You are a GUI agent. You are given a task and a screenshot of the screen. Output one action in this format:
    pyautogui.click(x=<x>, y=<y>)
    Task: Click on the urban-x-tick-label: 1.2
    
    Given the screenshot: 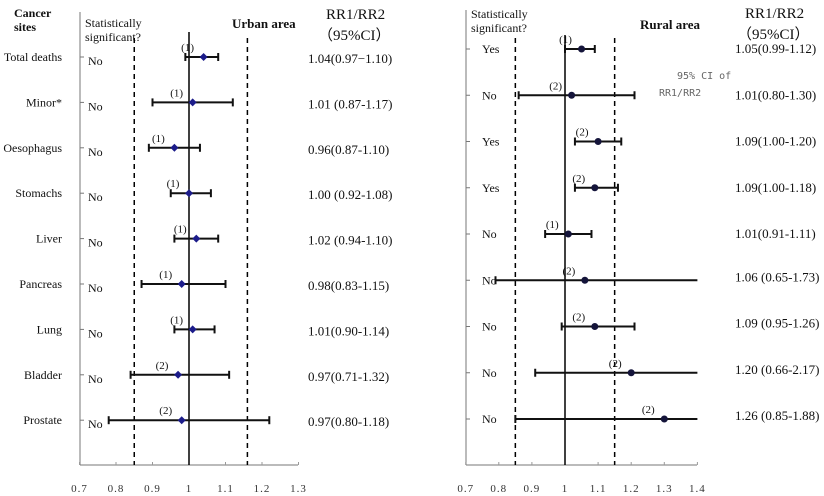 What is the action you would take?
    pyautogui.click(x=262, y=489)
    